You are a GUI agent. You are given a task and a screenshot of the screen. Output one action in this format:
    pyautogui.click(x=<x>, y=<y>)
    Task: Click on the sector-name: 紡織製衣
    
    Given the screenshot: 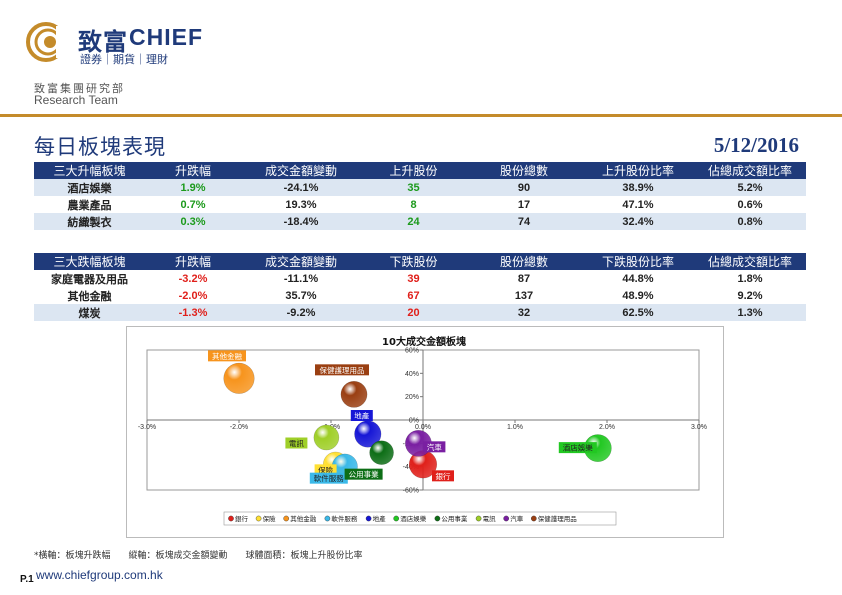 What is the action you would take?
    pyautogui.click(x=89, y=221)
    